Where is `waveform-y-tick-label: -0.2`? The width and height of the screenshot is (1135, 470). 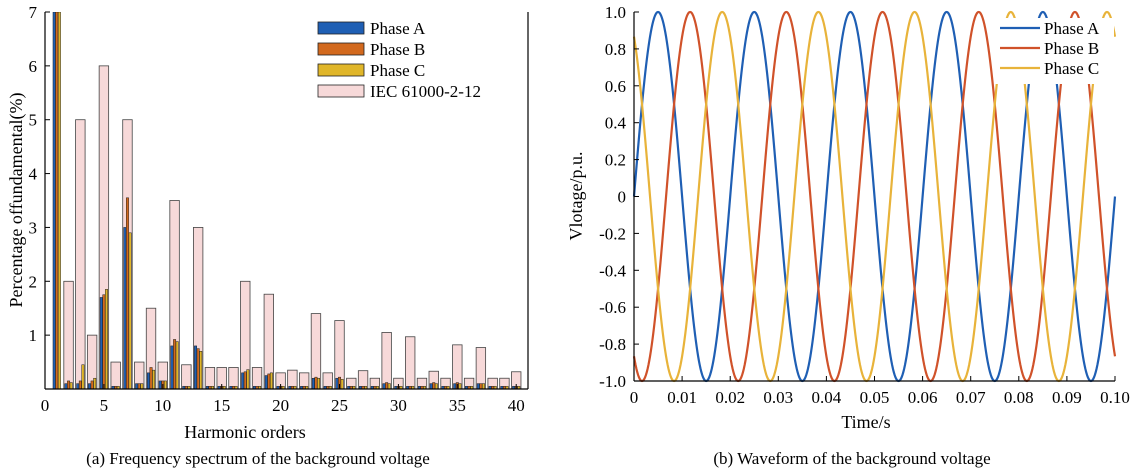
waveform-y-tick-label: -0.2 is located at coordinates (612, 233).